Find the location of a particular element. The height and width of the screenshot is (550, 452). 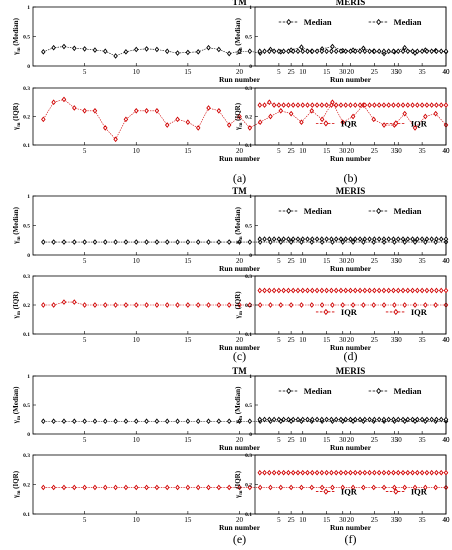

series-line is located at coordinates (245, 119).